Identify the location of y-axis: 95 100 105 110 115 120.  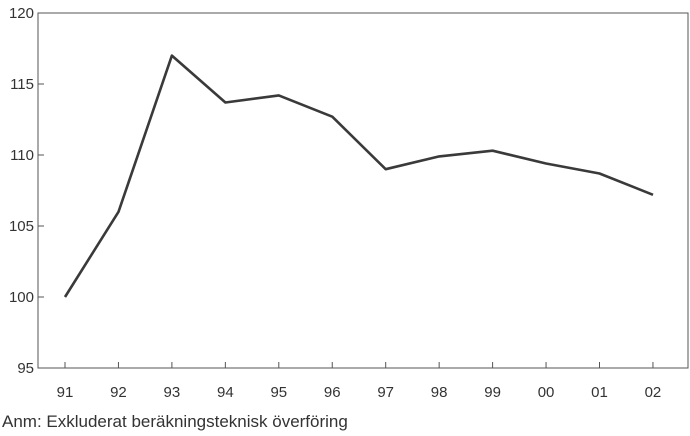
(26, 191).